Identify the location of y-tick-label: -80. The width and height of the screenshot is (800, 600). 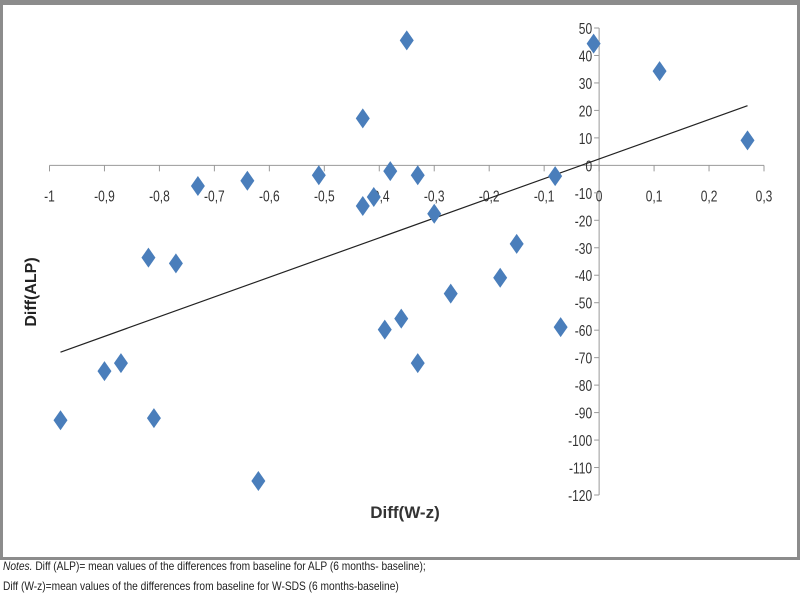
(583, 385).